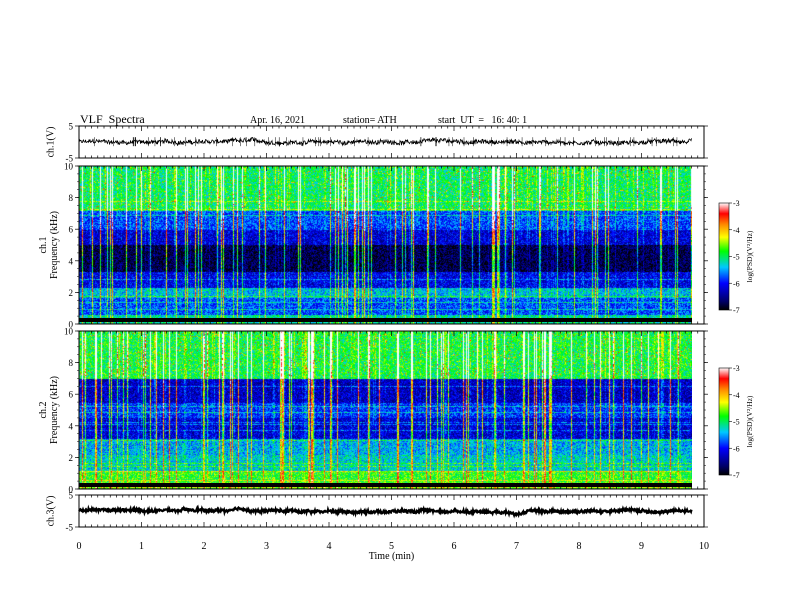  Describe the element at coordinates (71, 293) in the screenshot. I see `panel-2-ytick-label: 2` at that location.